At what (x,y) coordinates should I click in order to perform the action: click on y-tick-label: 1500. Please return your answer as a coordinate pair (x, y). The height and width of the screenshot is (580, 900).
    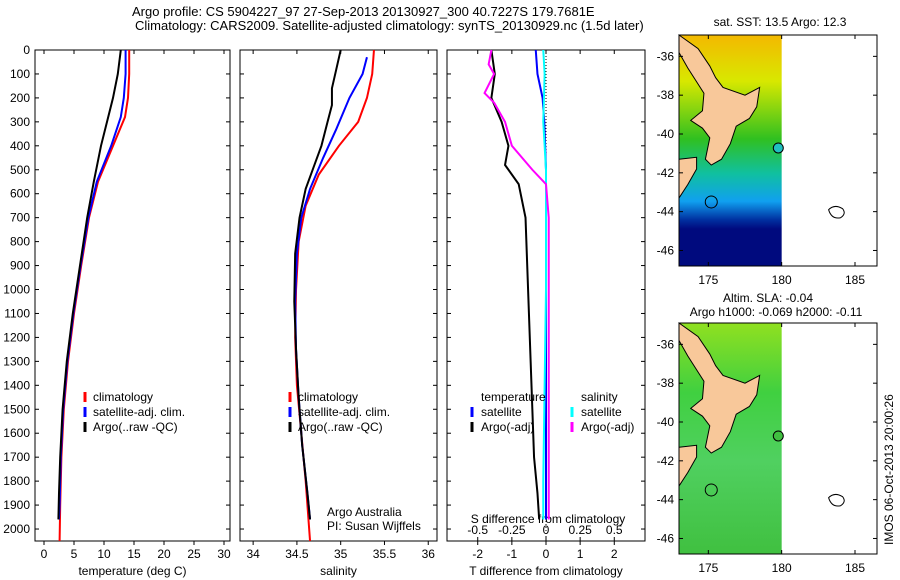
    Looking at the image, I should click on (16, 409).